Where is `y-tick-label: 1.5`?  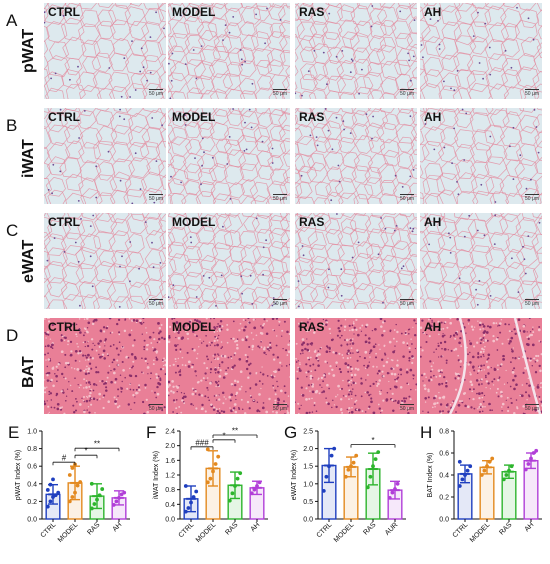
y-tick-label: 1.5 is located at coordinates (308, 467).